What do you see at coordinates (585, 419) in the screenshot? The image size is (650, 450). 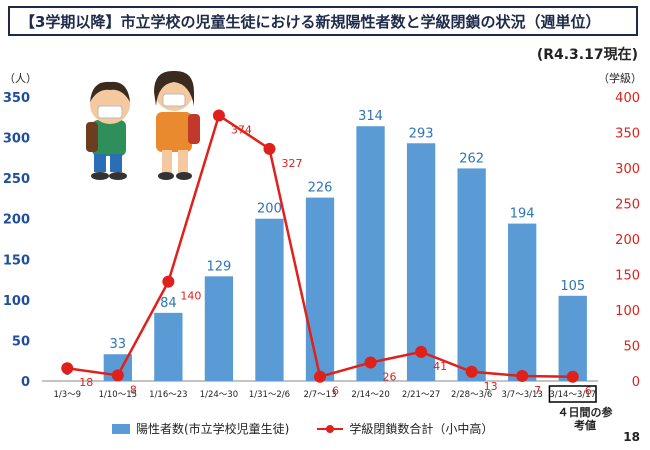 I see `reference-note: ４日間の参考値` at bounding box center [585, 419].